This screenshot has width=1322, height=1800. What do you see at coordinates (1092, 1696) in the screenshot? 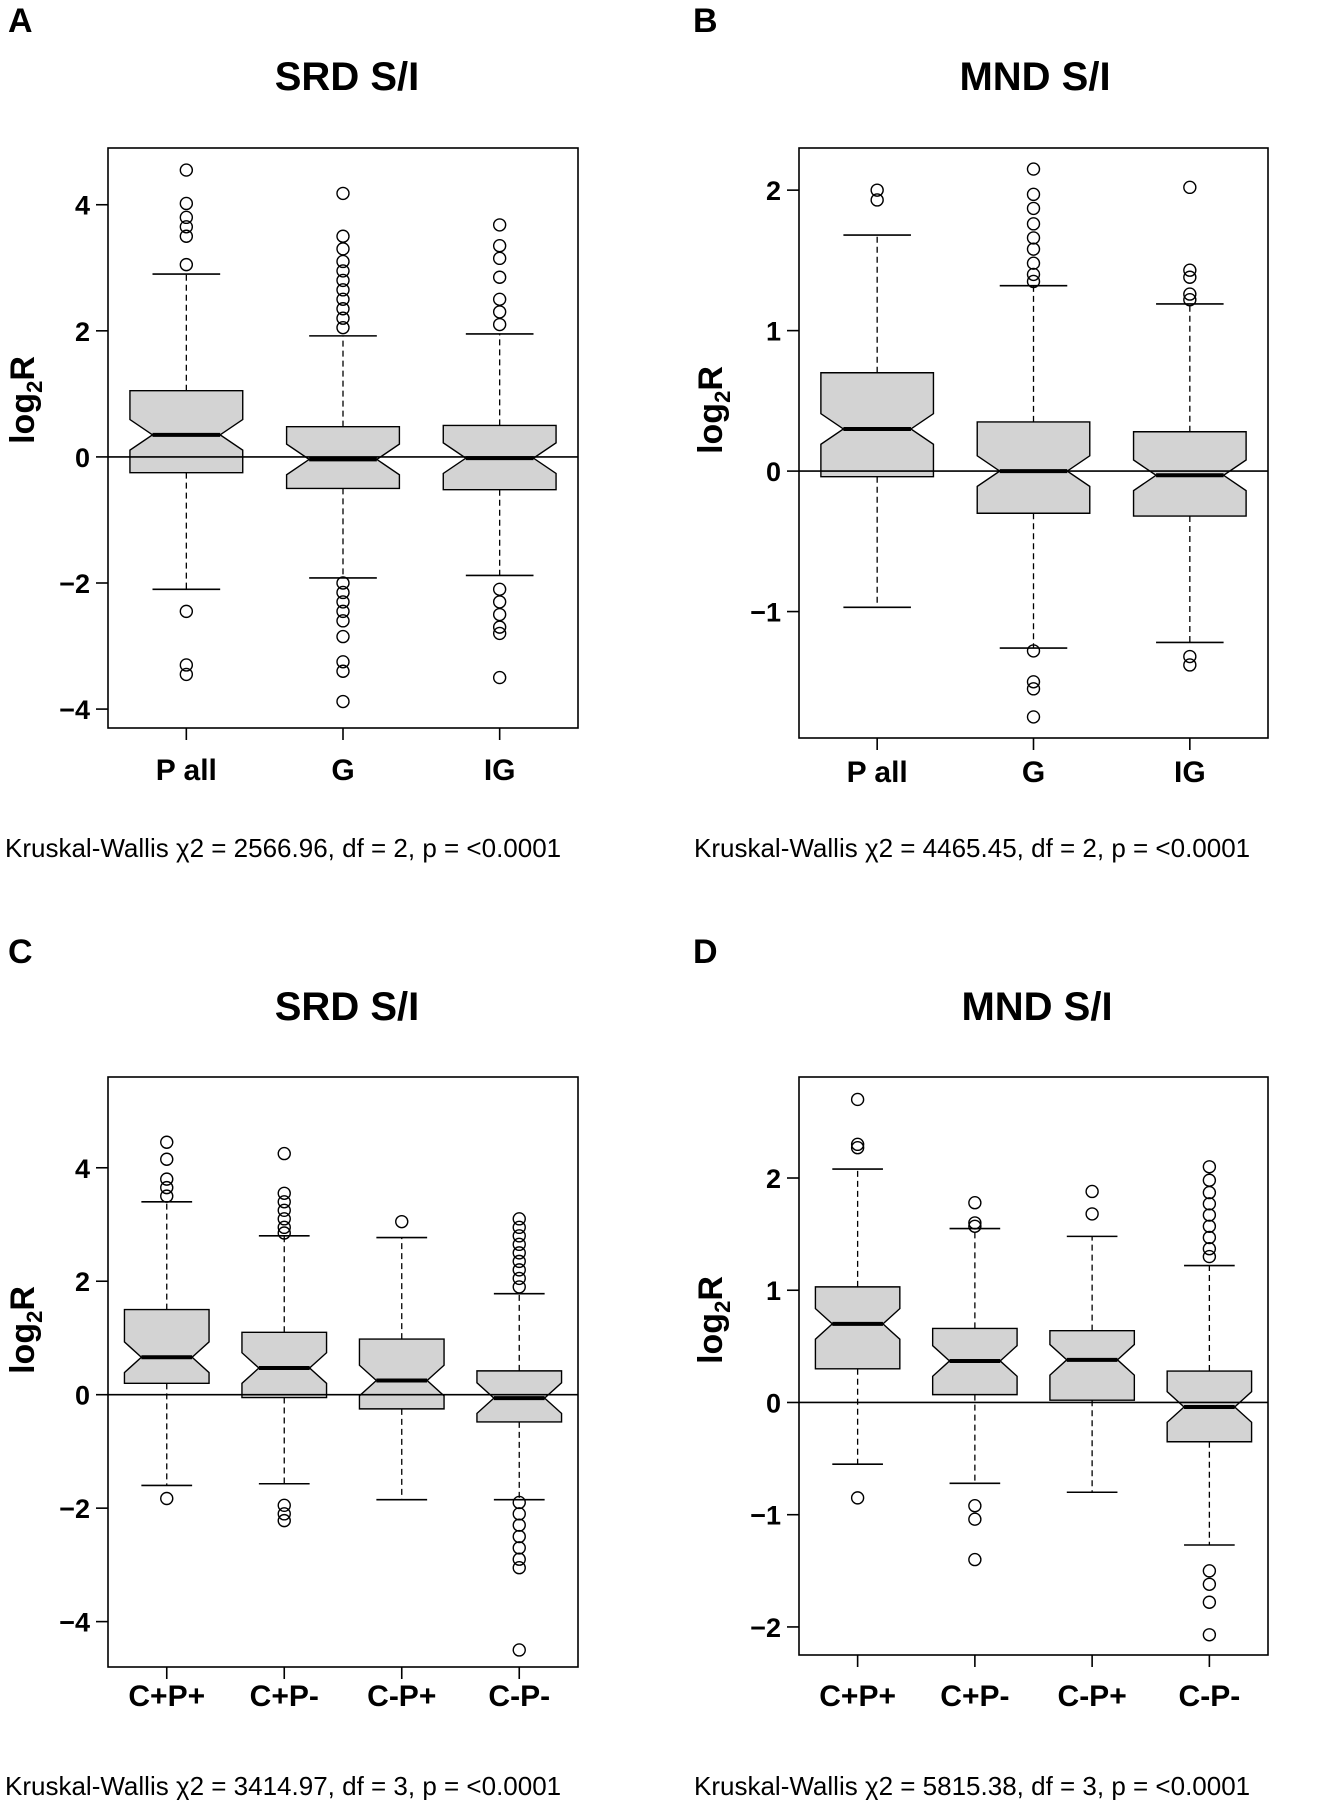
I see `x-tick-label: C-P+` at bounding box center [1092, 1696].